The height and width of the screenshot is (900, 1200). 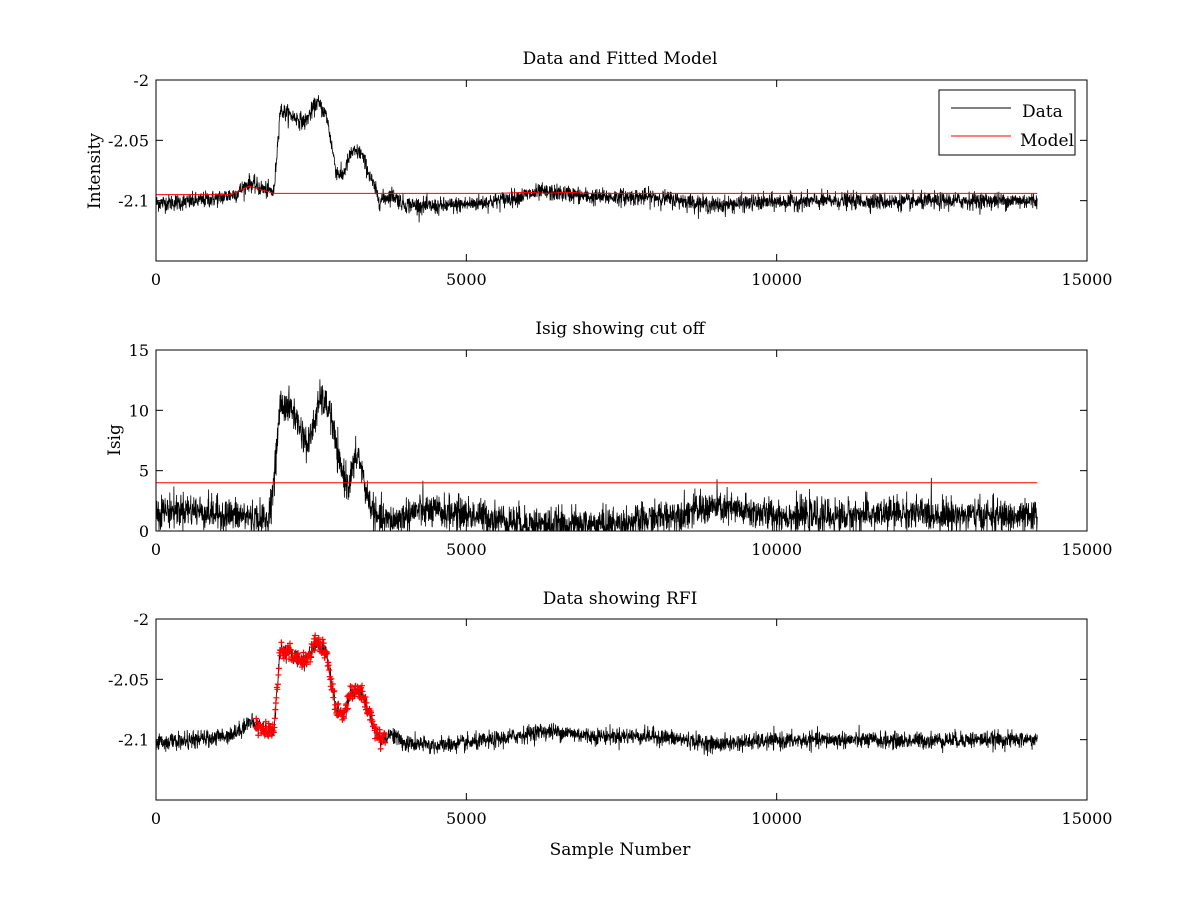 What do you see at coordinates (621, 850) in the screenshot?
I see `panel-3-xlabel: Sample Number` at bounding box center [621, 850].